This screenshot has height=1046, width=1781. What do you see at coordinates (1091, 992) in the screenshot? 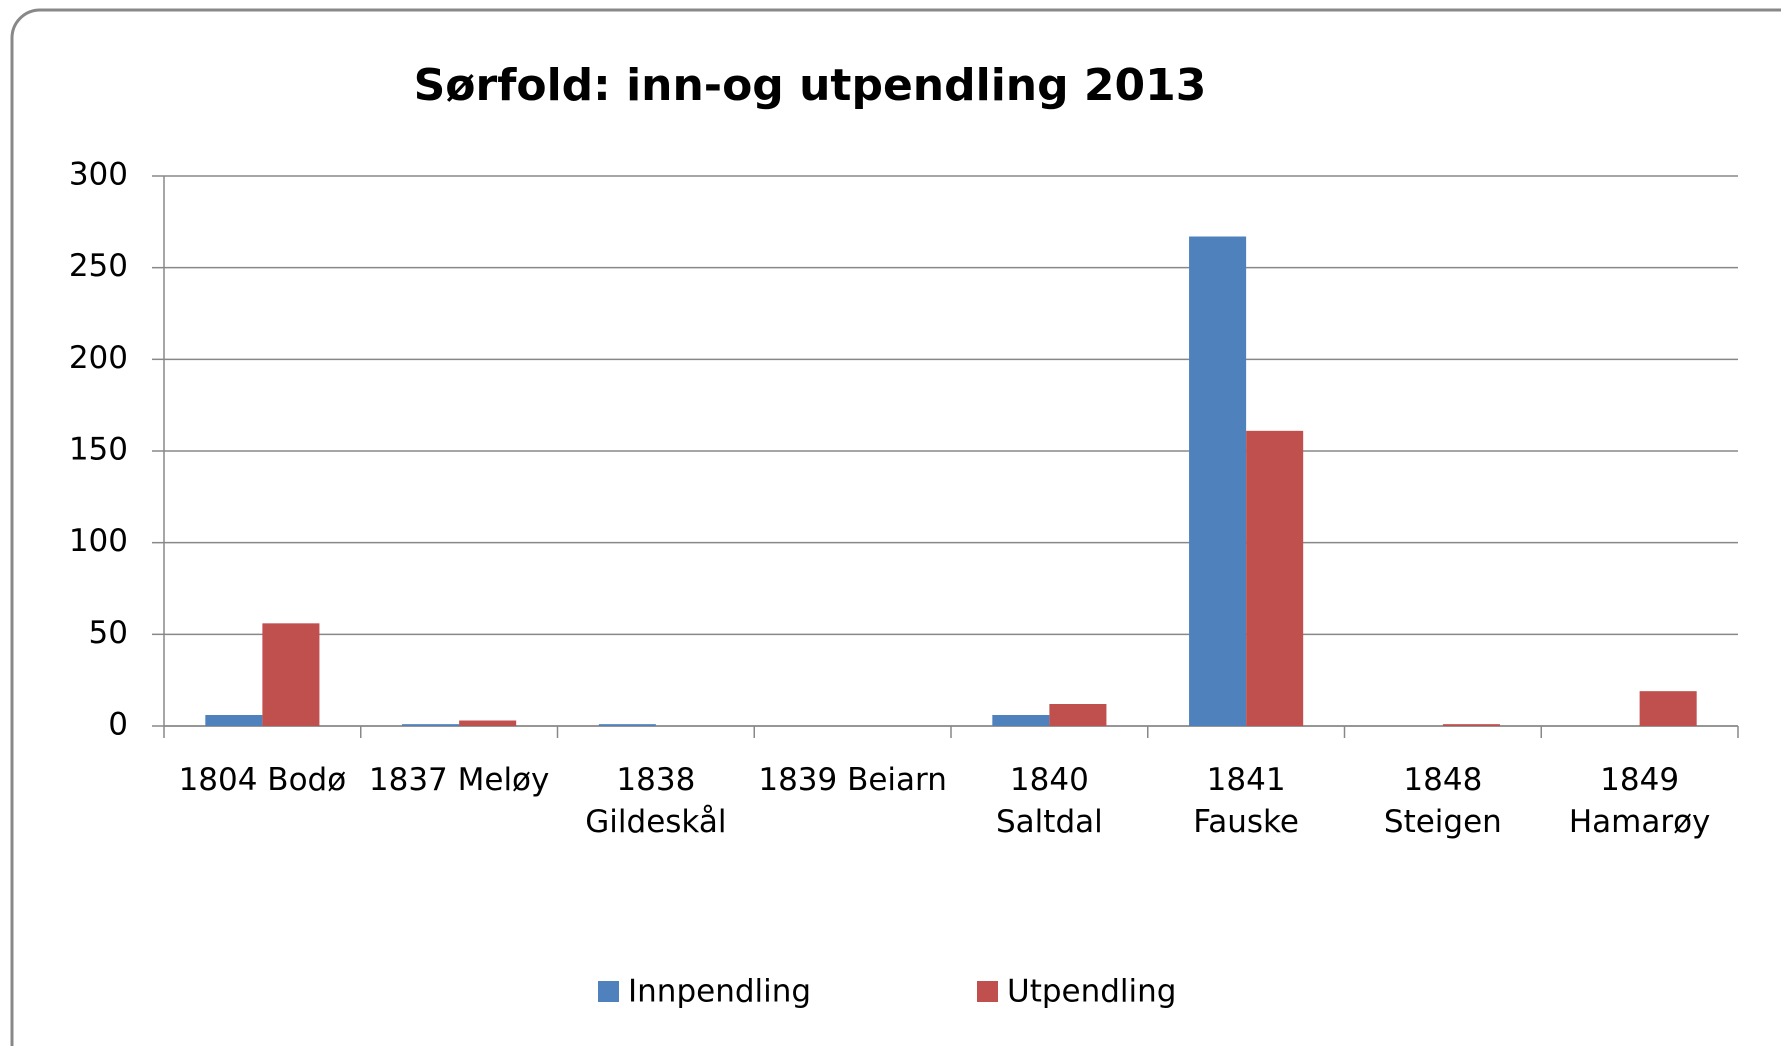
I see `legend-label: Utpendling` at bounding box center [1091, 992].